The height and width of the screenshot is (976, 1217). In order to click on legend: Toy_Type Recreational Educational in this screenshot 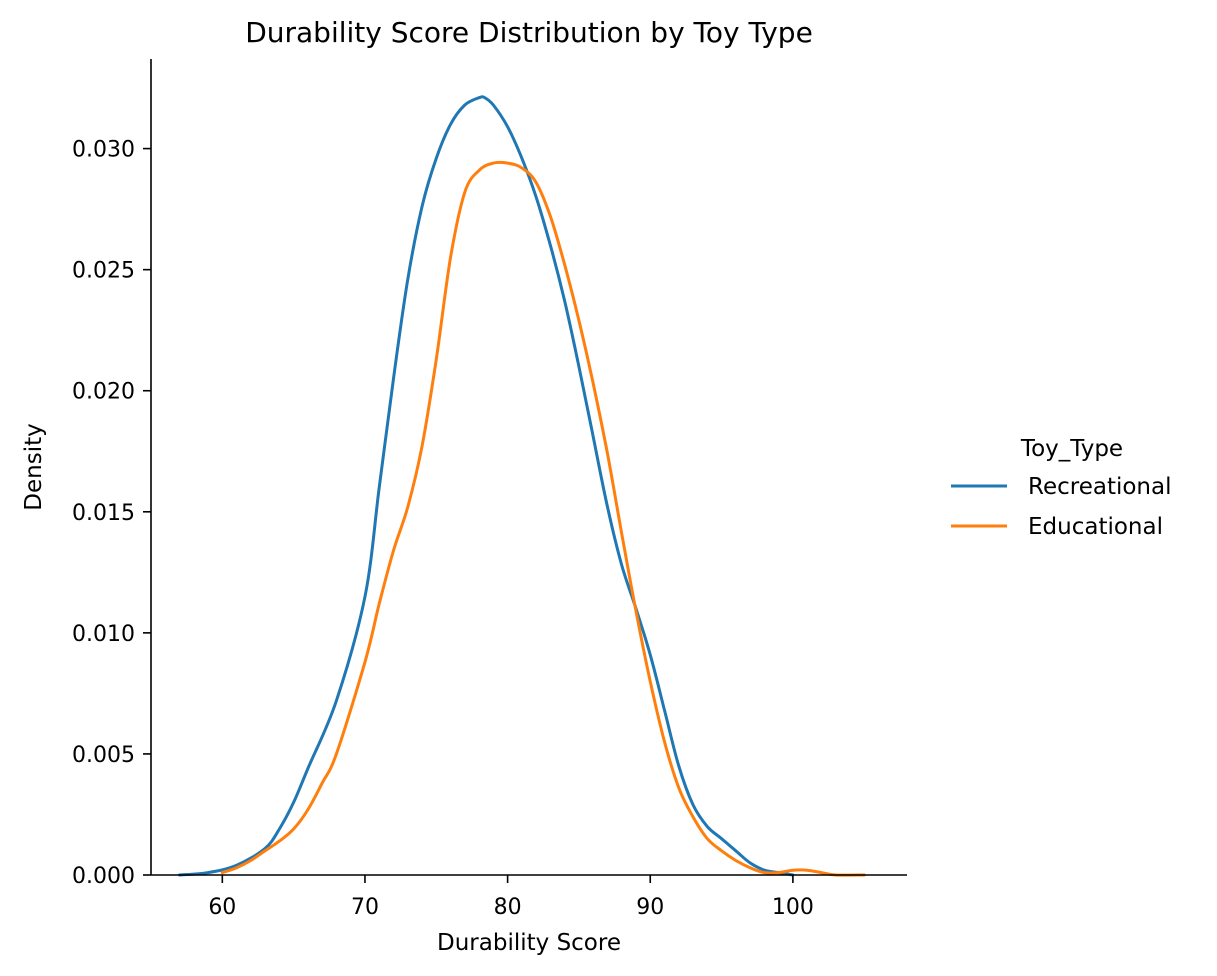, I will do `click(1061, 488)`.